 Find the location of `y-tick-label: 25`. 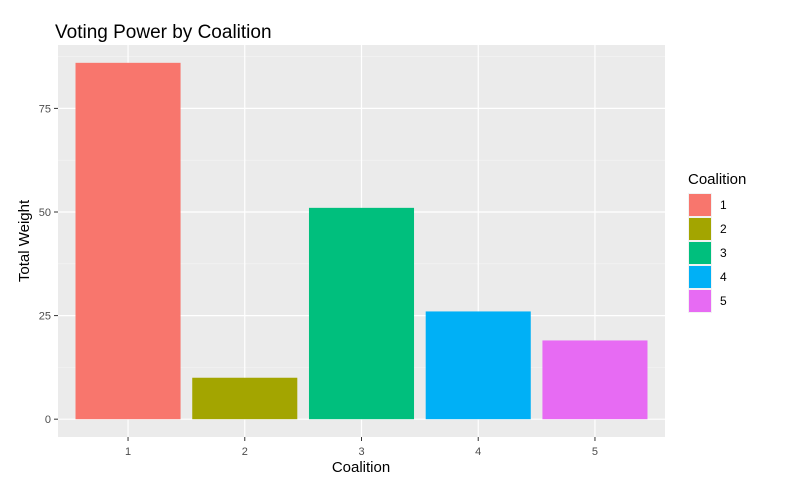

y-tick-label: 25 is located at coordinates (45, 317).